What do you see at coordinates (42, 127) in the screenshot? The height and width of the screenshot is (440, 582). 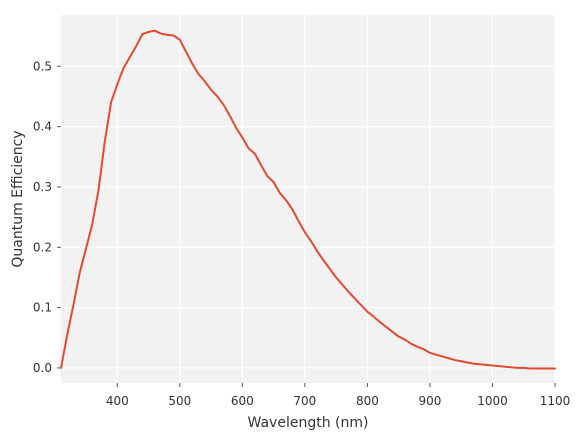 I see `y-tick-label: 0.4` at bounding box center [42, 127].